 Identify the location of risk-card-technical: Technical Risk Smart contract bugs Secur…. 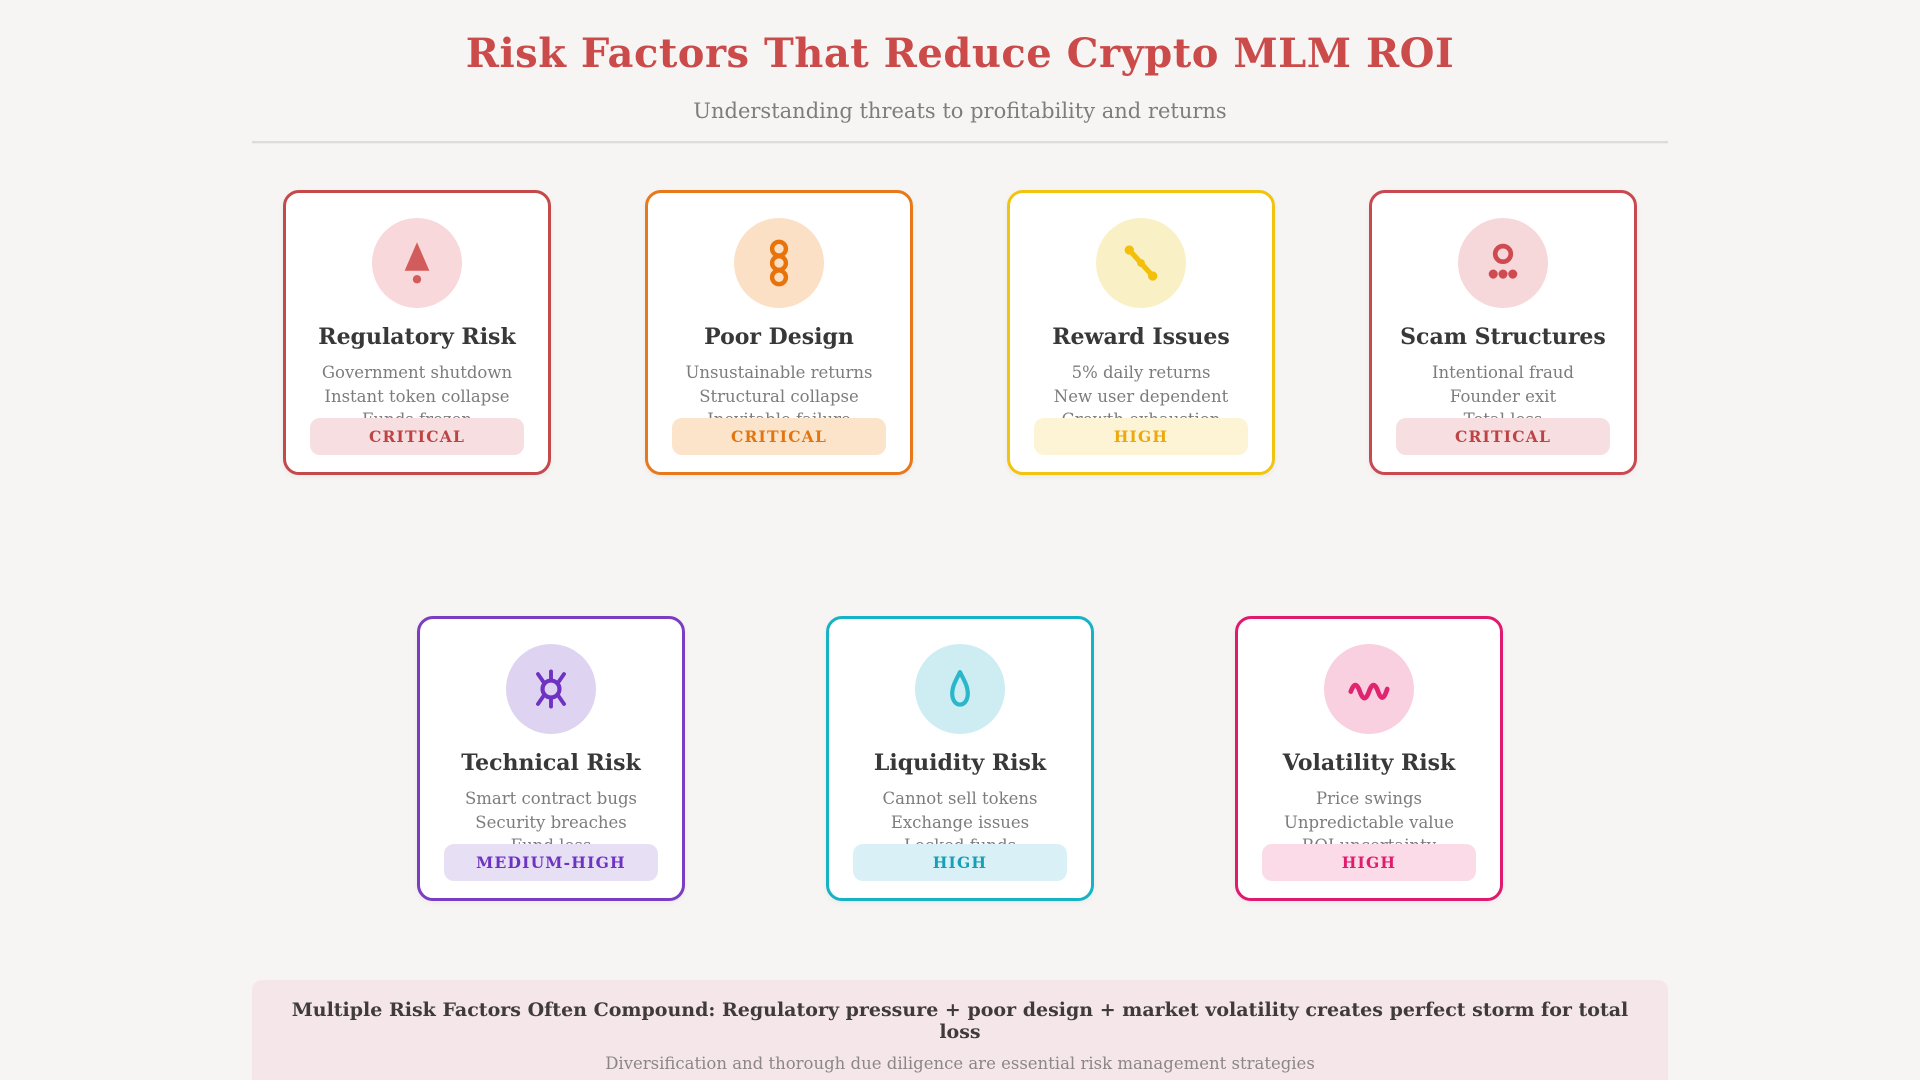
(551, 758).